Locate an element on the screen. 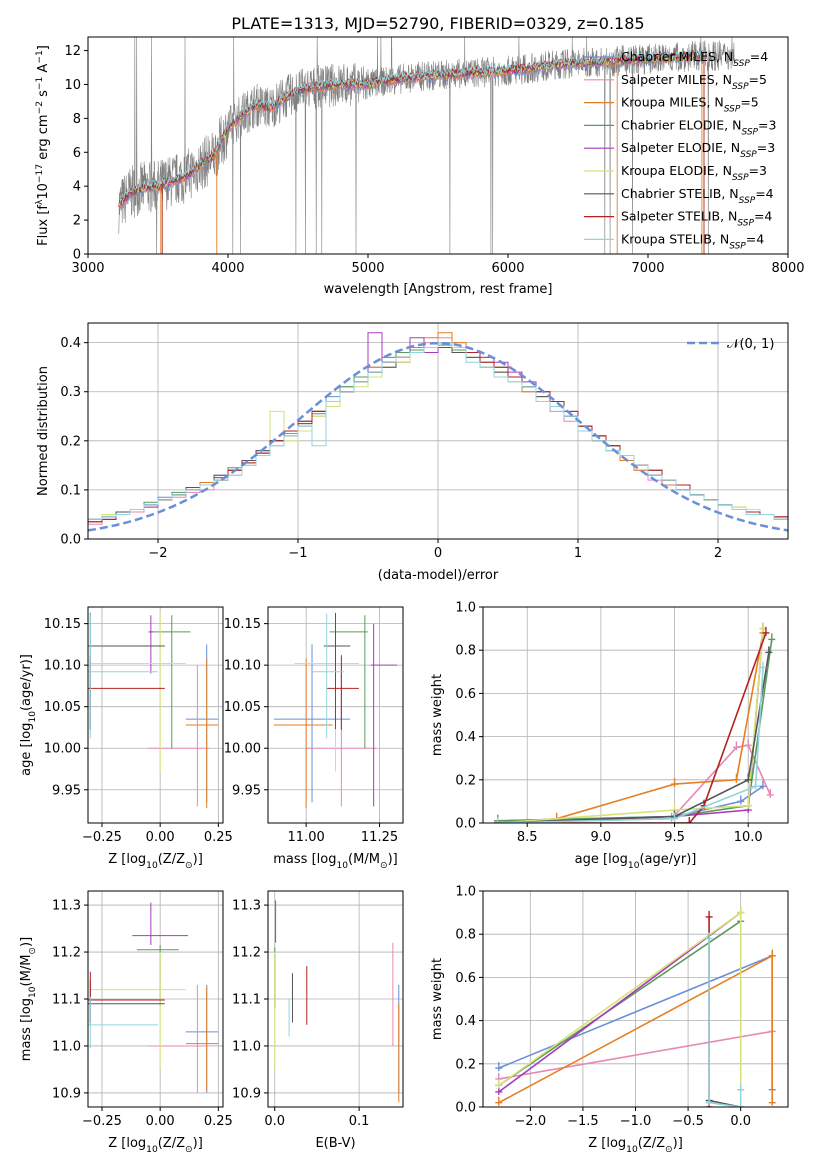  y-tick-label: 12 is located at coordinates (72, 51).